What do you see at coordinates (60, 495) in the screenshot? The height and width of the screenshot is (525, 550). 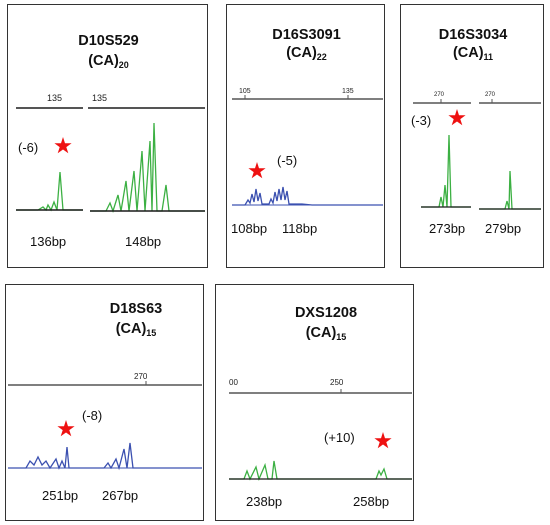 I see `allele-size: 251bp` at bounding box center [60, 495].